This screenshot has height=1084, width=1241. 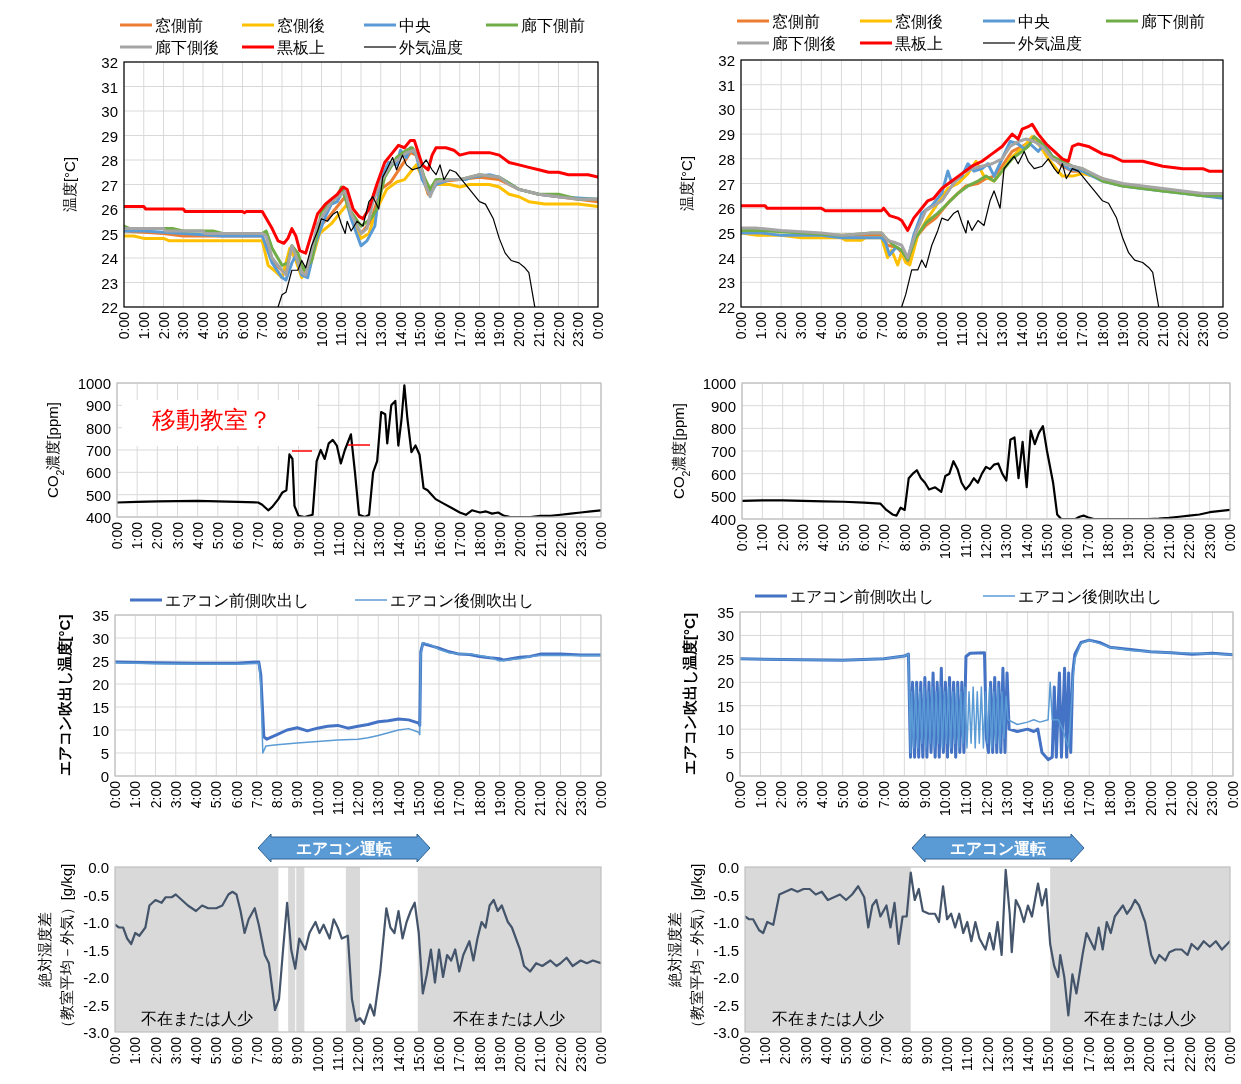 I want to click on legend-label: 中央, so click(x=1034, y=21).